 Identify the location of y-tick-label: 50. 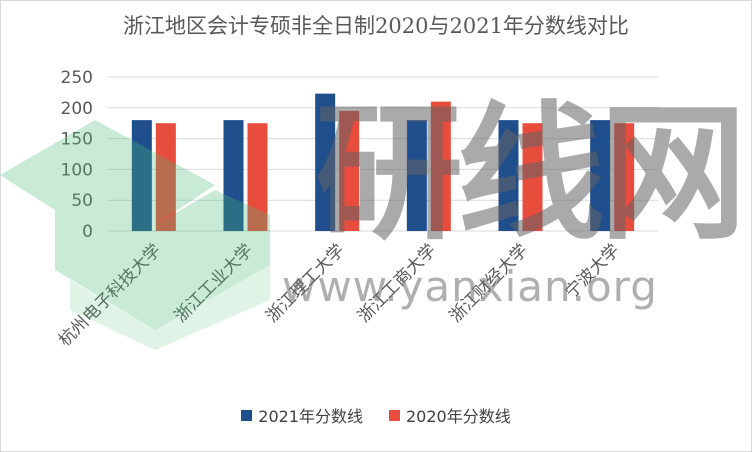
(82, 201).